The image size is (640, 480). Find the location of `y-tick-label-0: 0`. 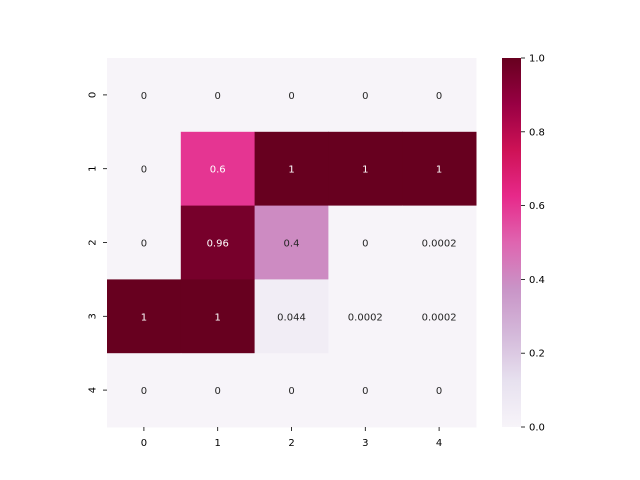

y-tick-label-0: 0 is located at coordinates (93, 95).